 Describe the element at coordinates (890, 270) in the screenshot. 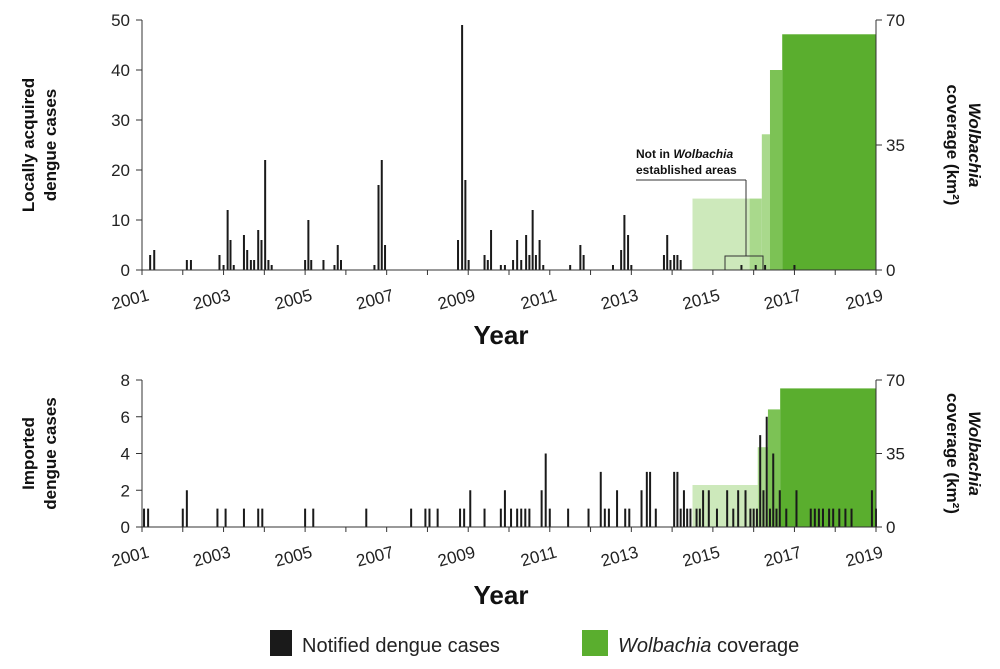

I see `y2-tick-label-0: 0` at that location.